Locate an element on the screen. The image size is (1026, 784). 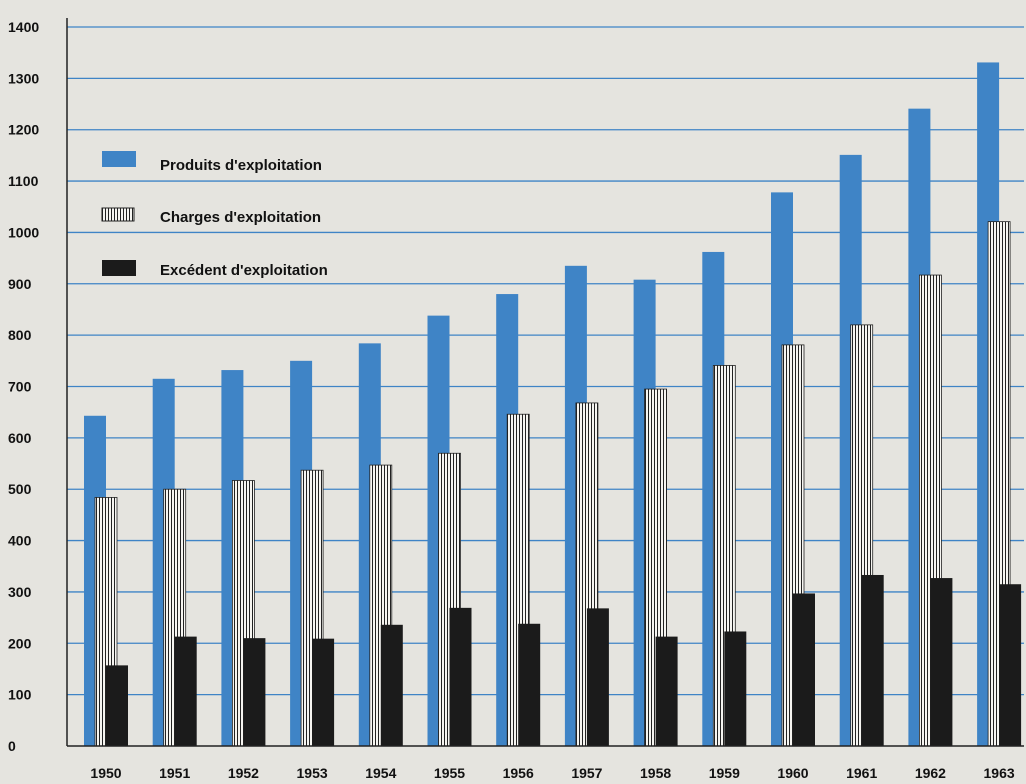
legend-label-charges: Charges d'exploitation is located at coordinates (240, 217).